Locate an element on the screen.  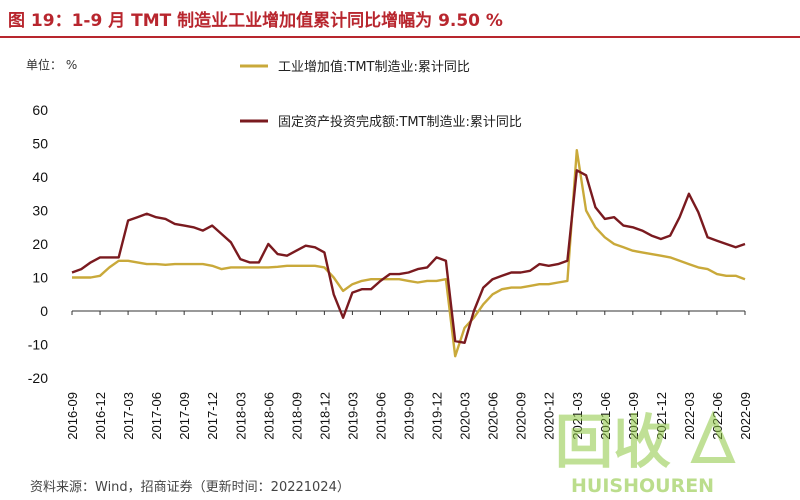
unit-label: 单位： % is located at coordinates (52, 65).